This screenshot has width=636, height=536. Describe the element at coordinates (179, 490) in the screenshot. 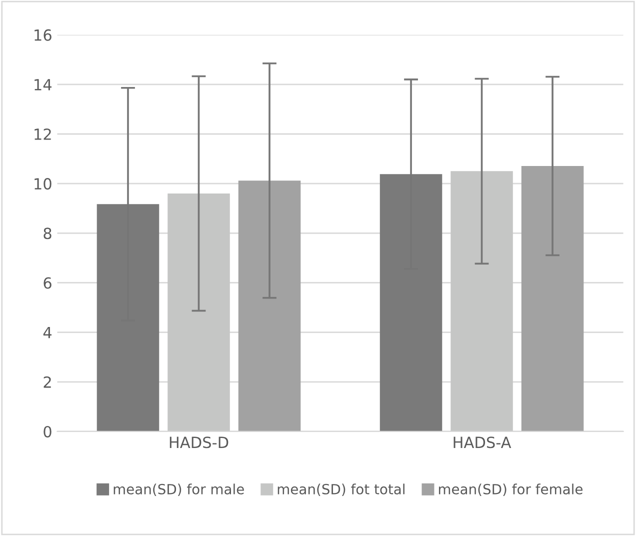

I see `legend-label: mean(SD) for male` at that location.